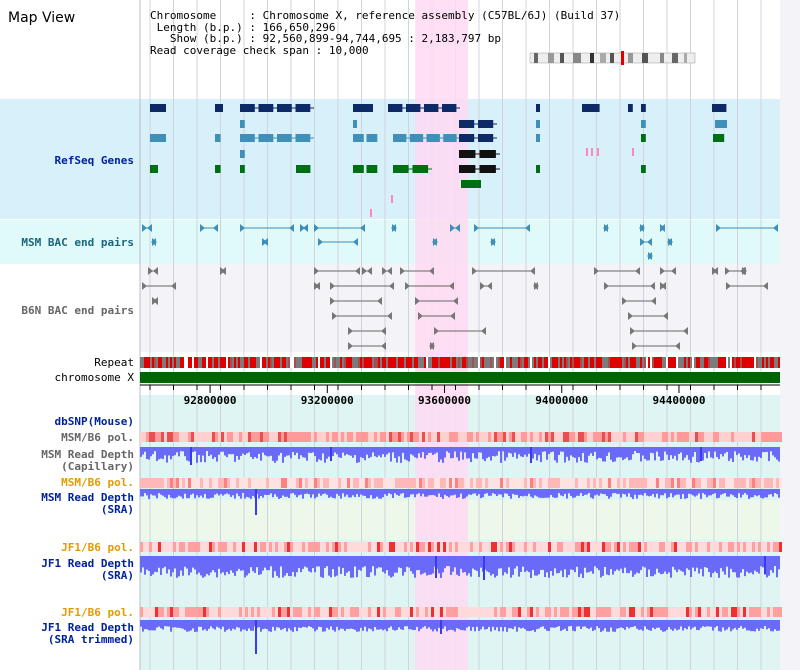 This screenshot has width=800, height=670. I want to click on jf1-read-depth-sra-label: JF1 Read Depth, so click(87, 563).